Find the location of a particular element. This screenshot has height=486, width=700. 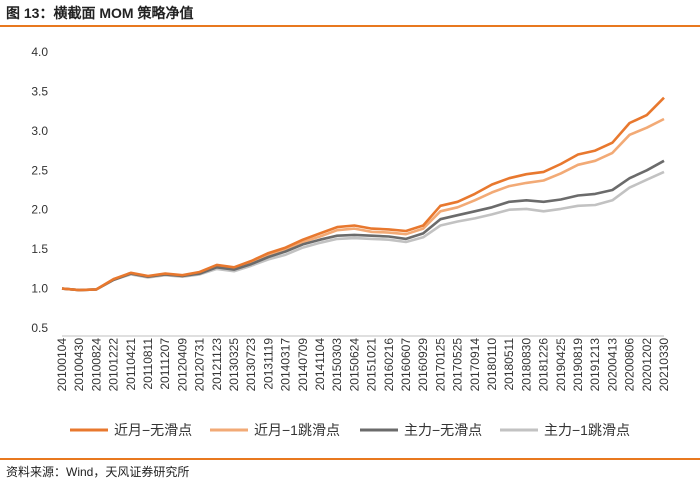

y-axis: 4.0 3.5 3.0 2.5 2.0 1.5 1.0 0.5 is located at coordinates (39, 190).